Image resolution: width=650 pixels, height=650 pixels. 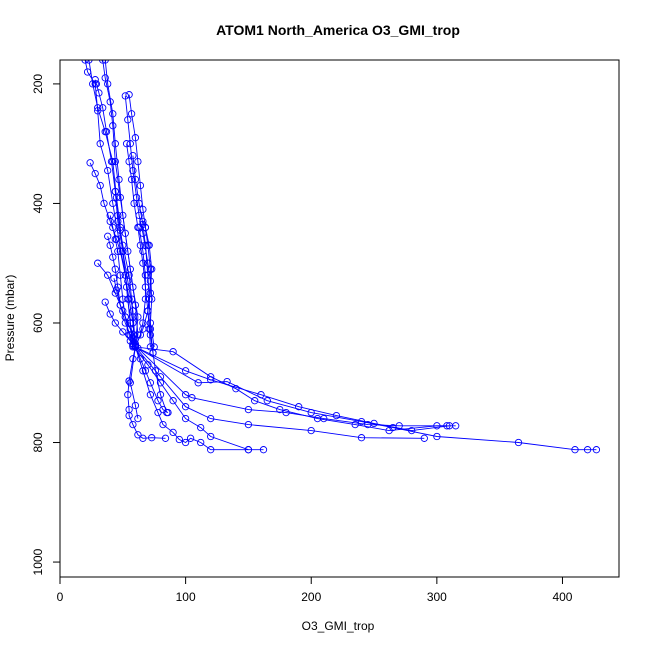 What do you see at coordinates (46, 324) in the screenshot?
I see `y-axis: 200 400 600 800 1000` at bounding box center [46, 324].